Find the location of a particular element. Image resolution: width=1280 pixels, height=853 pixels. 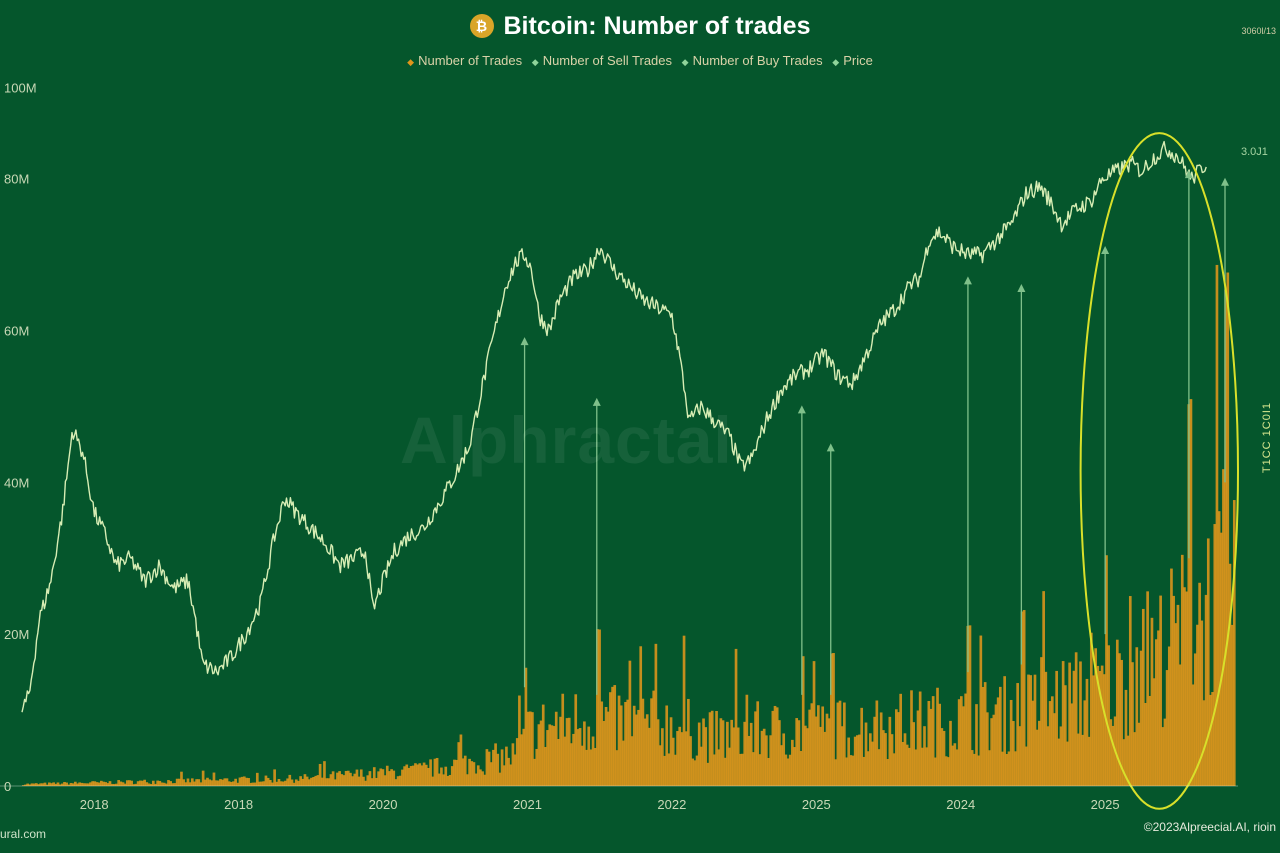

y-tick-label: 20M is located at coordinates (16, 634).